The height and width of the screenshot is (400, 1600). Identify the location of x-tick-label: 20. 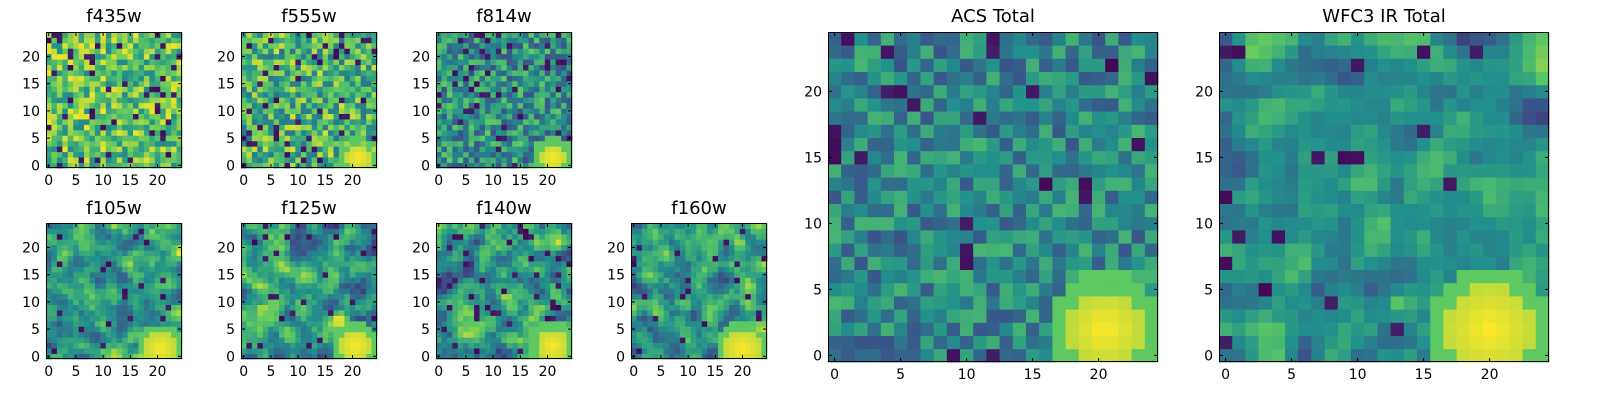
(743, 372).